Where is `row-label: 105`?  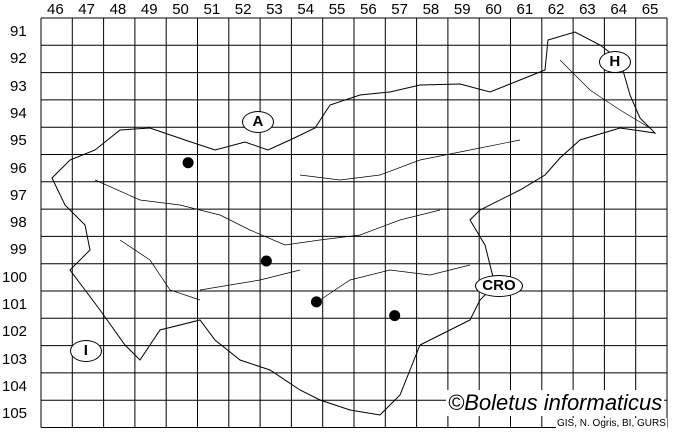 row-label: 105 is located at coordinates (15, 414).